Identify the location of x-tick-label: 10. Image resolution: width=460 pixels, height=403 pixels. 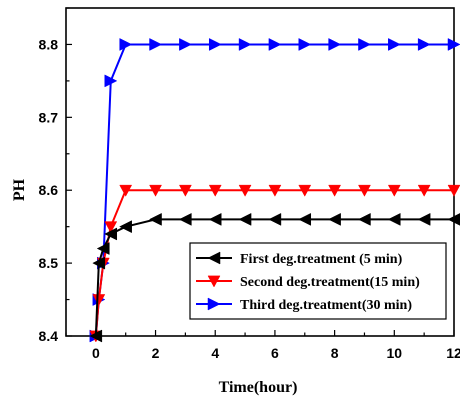
(395, 353).